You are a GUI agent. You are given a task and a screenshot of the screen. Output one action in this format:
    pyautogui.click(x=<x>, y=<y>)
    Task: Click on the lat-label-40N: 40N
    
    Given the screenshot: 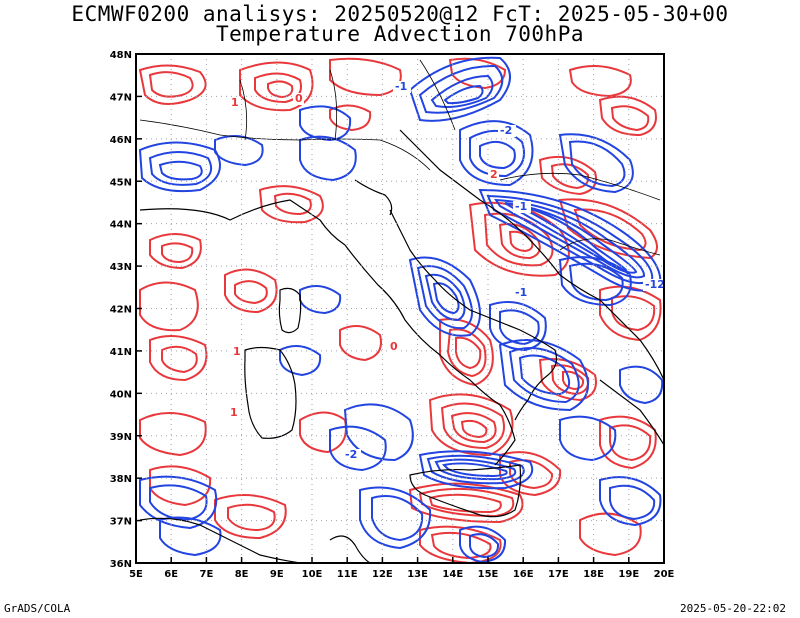 What is the action you would take?
    pyautogui.click(x=121, y=394)
    